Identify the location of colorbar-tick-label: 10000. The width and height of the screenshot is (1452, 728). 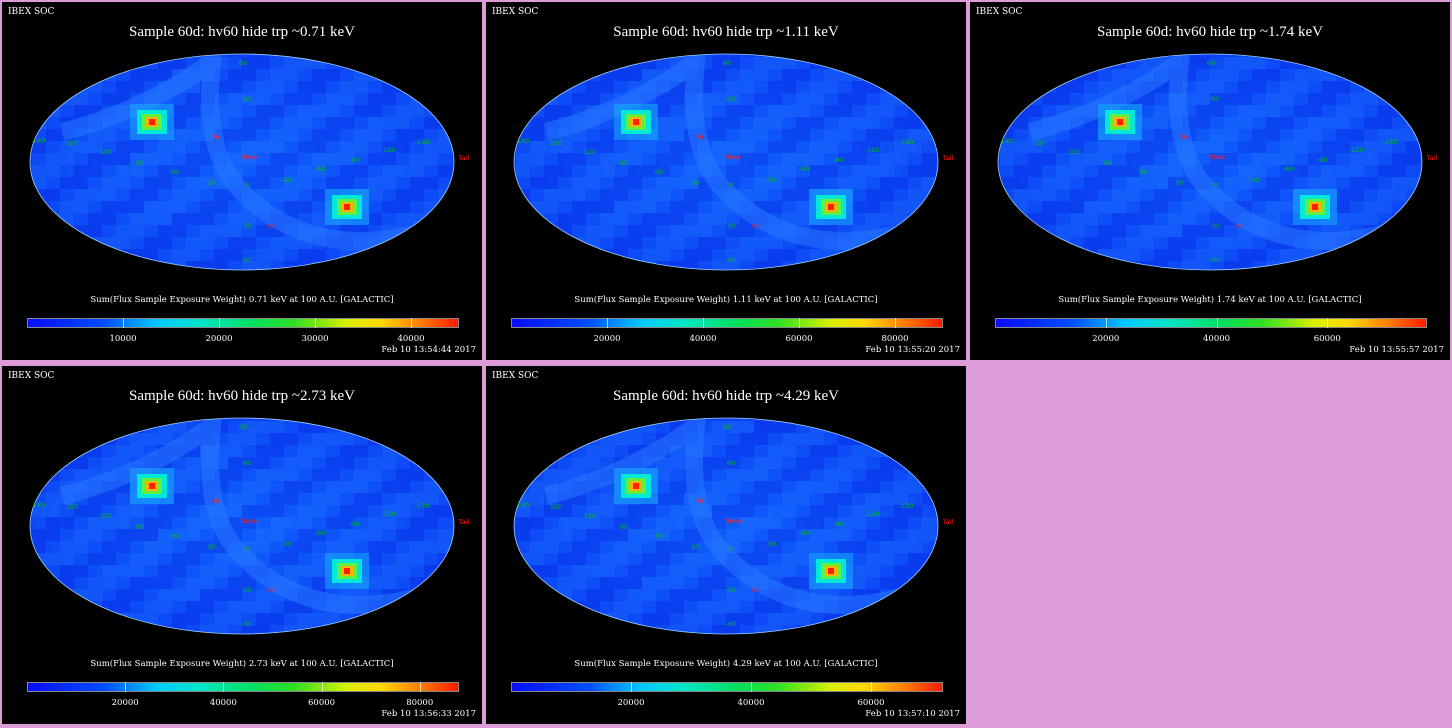
(123, 339).